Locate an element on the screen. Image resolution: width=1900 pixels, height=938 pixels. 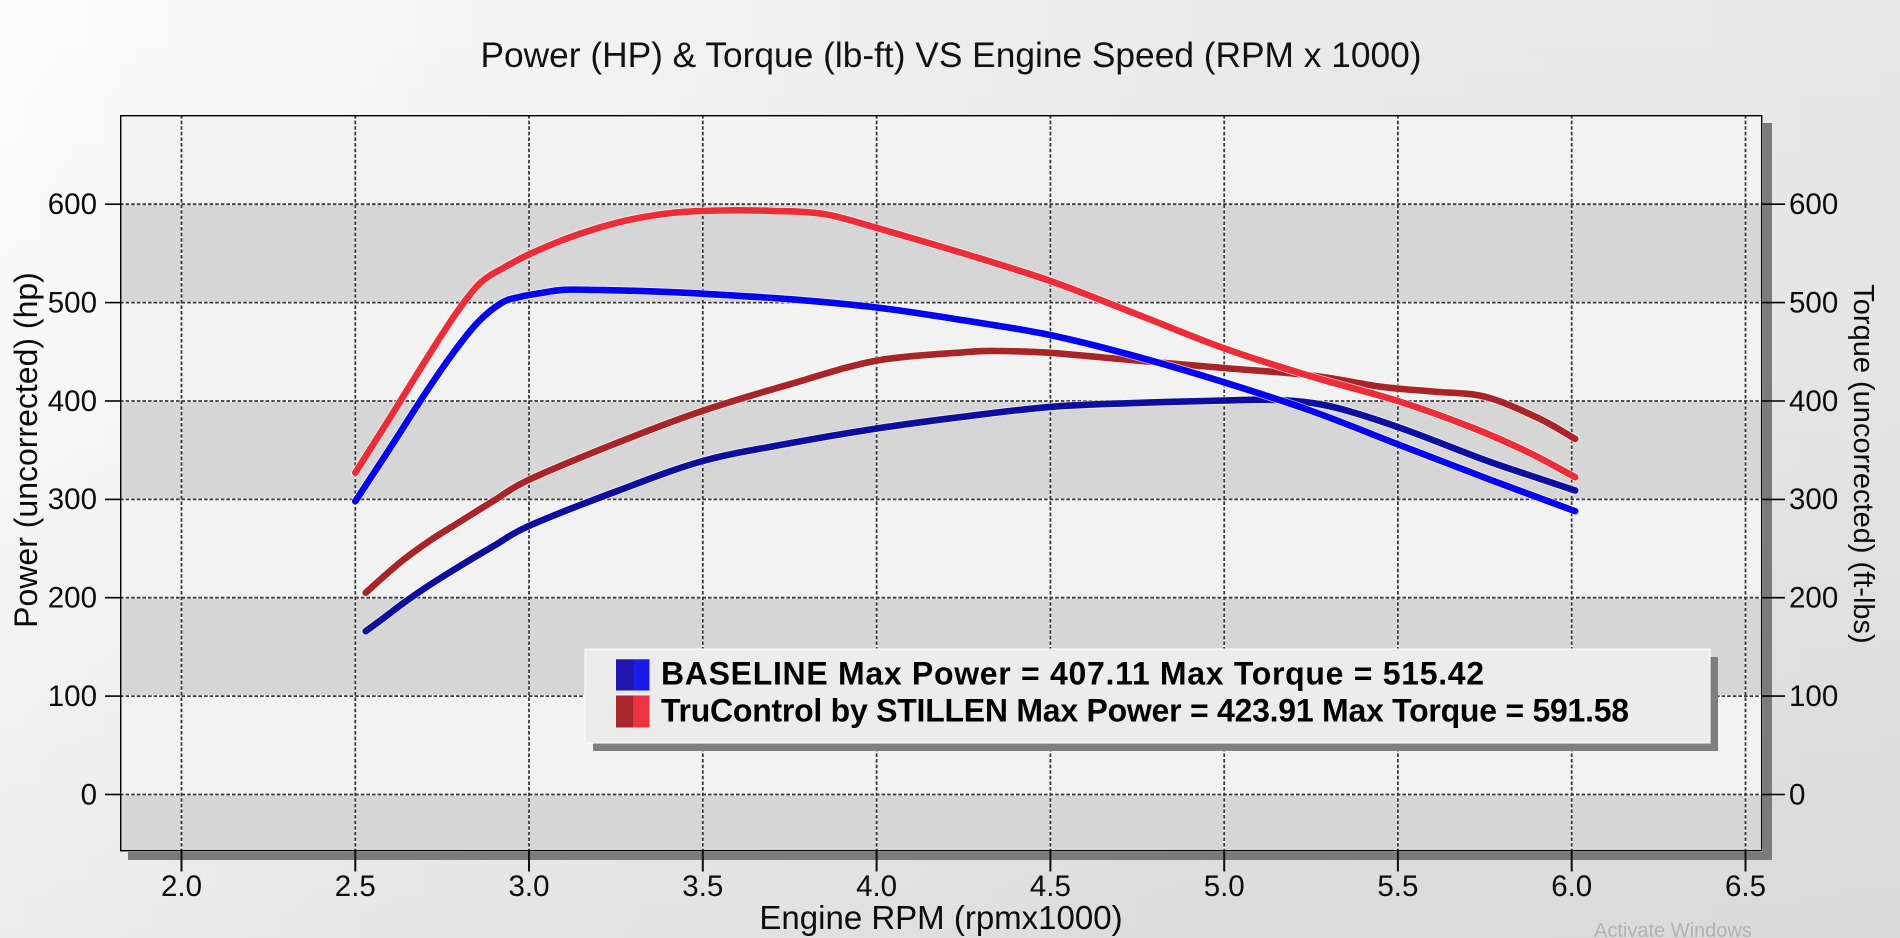
svg-text: Power (uncorrected) (hp) is located at coordinates (26, 450).